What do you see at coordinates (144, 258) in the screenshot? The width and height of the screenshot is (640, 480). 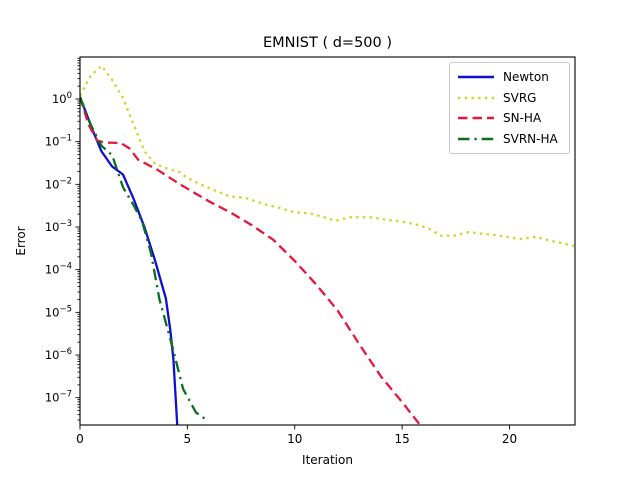 I see `series-line-svrn-ha` at bounding box center [144, 258].